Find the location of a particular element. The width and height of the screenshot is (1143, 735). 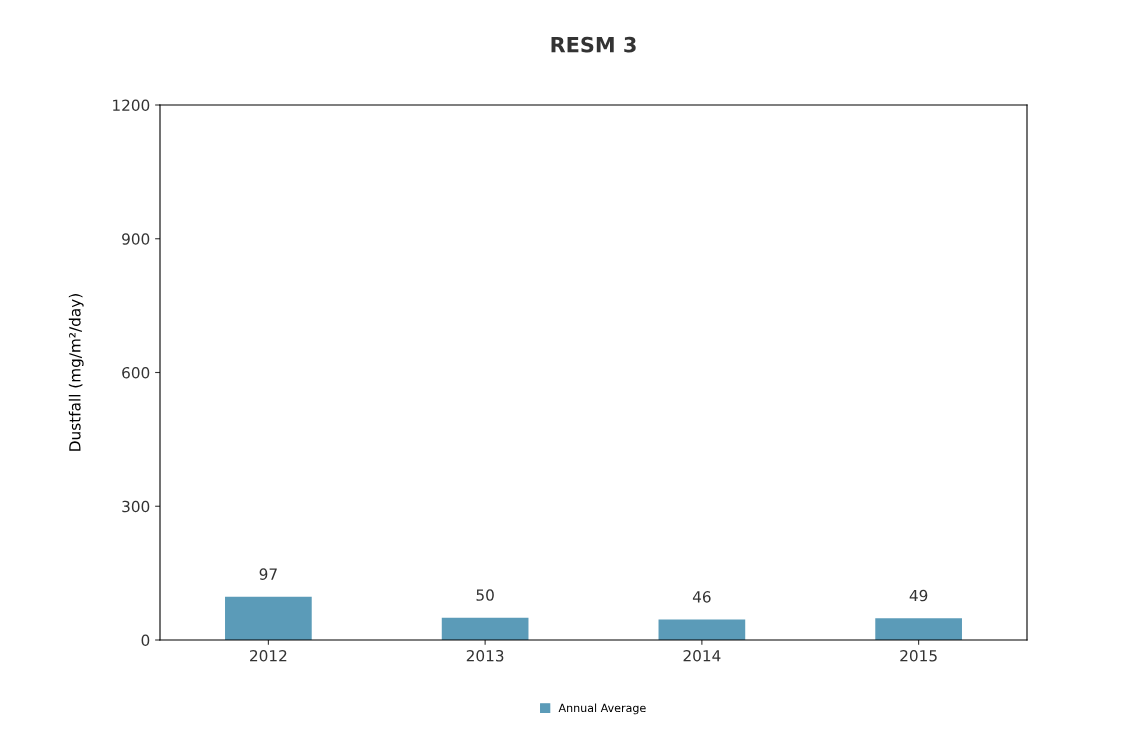

chart-title: RESM 3 is located at coordinates (593, 44).